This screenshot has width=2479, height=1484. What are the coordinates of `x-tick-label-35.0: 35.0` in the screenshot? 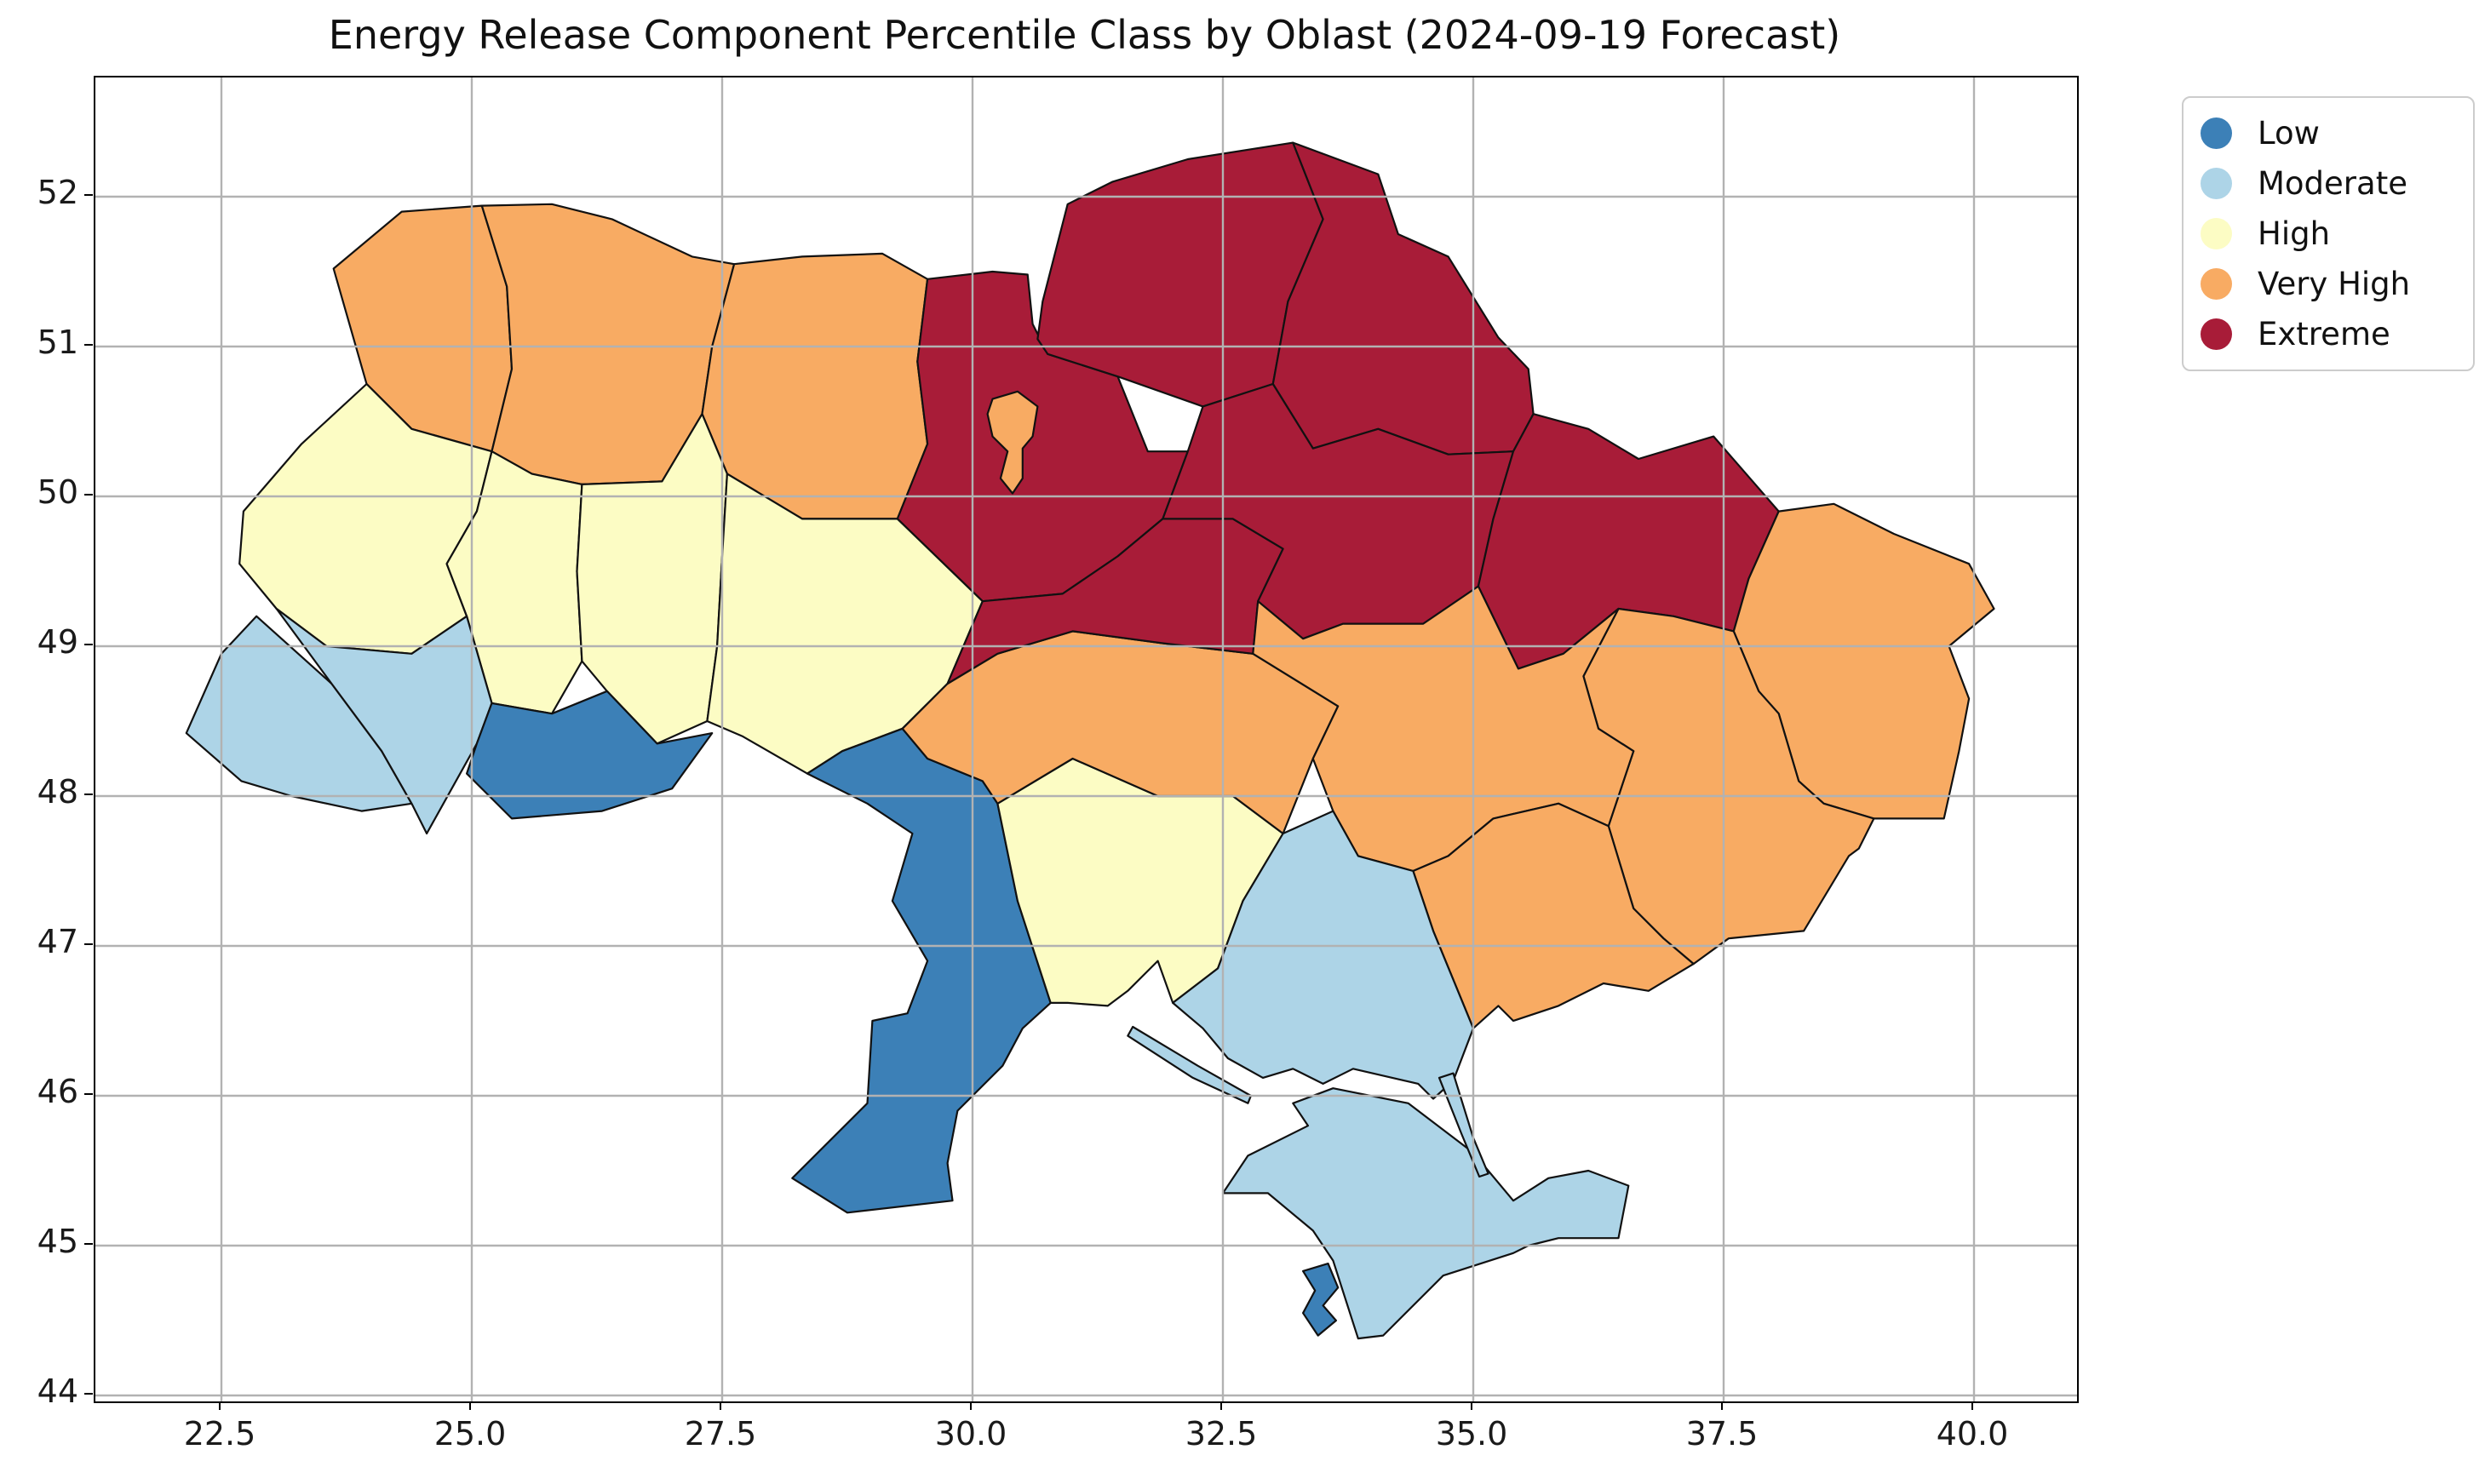 It's located at (1471, 1433).